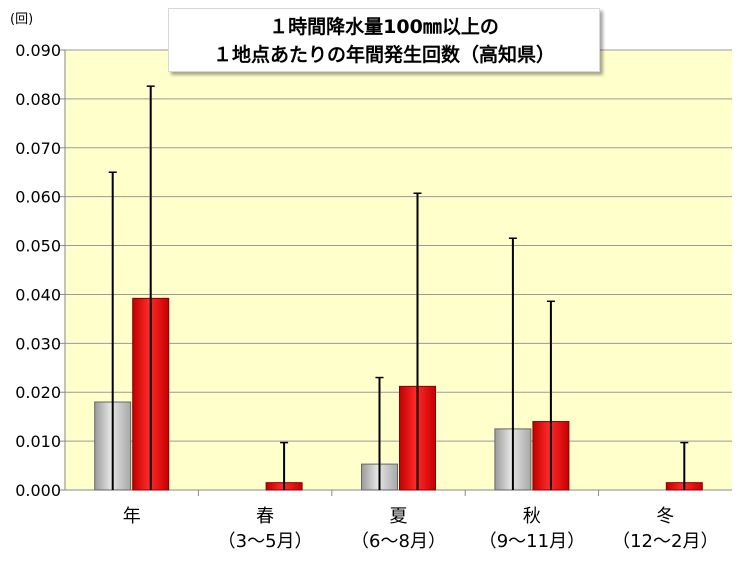 The image size is (742, 578). Describe the element at coordinates (384, 40) in the screenshot. I see `chart-title: １時間降水量100㎜以上の １地点あたりの年間発生回数（高知県）` at that location.